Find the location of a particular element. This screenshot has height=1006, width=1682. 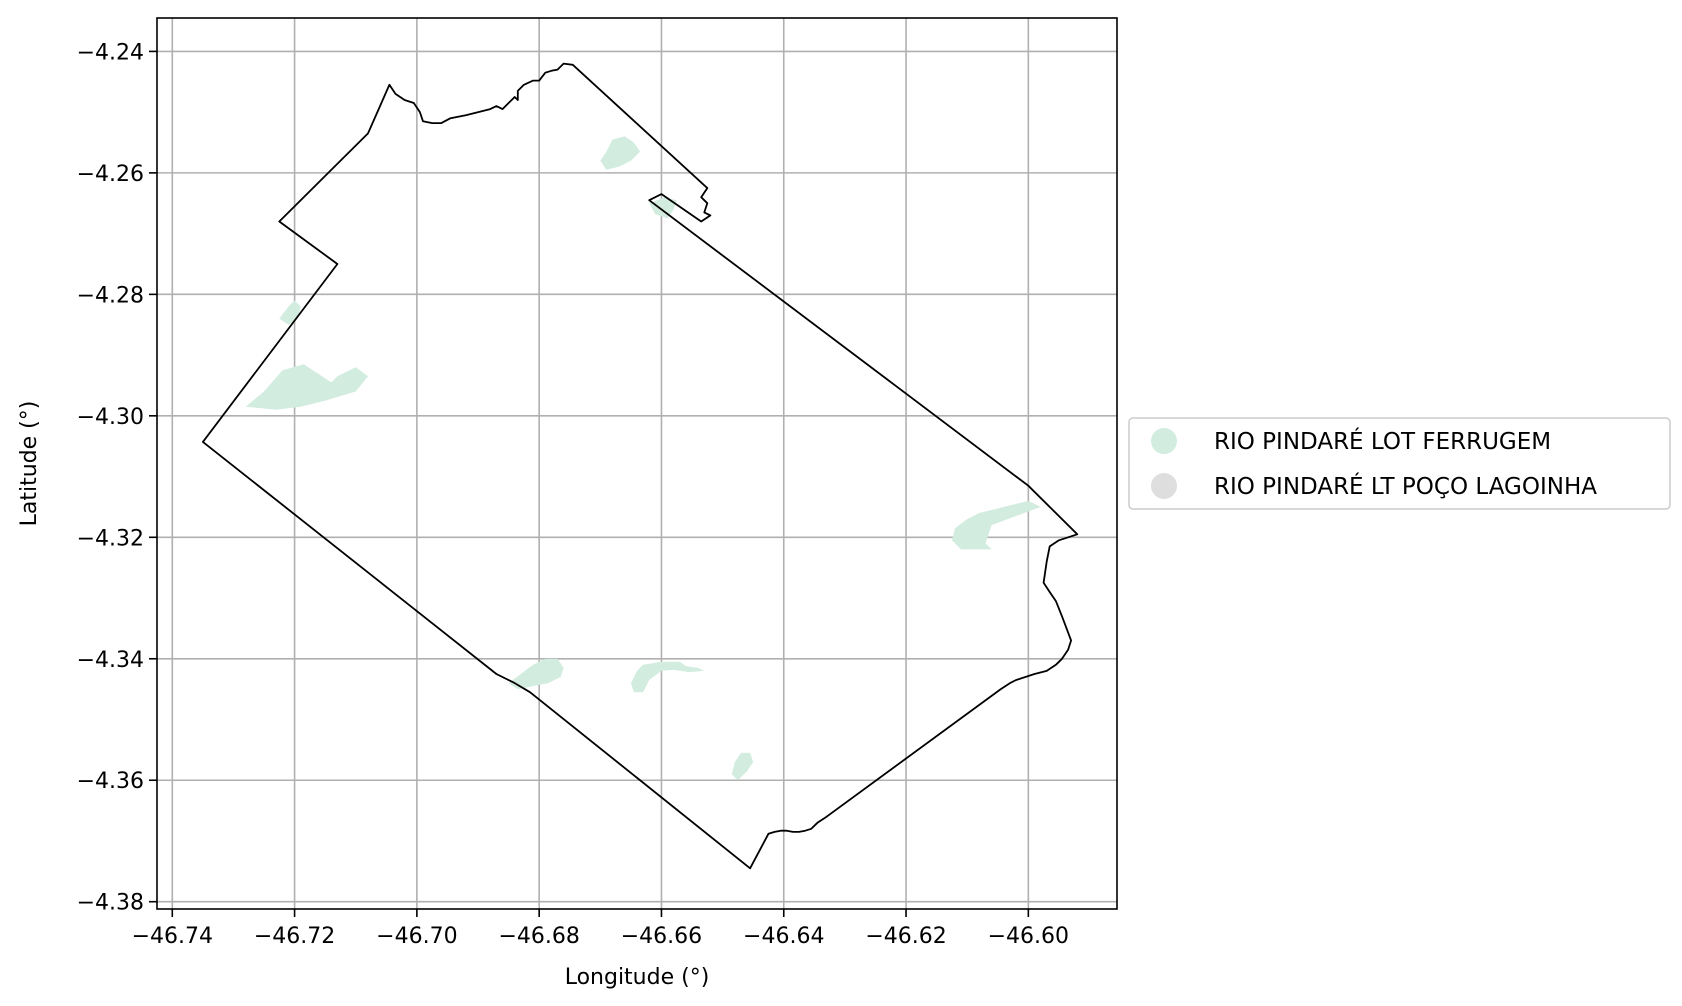

legend-swatch-poco-lagoinha is located at coordinates (1164, 486).